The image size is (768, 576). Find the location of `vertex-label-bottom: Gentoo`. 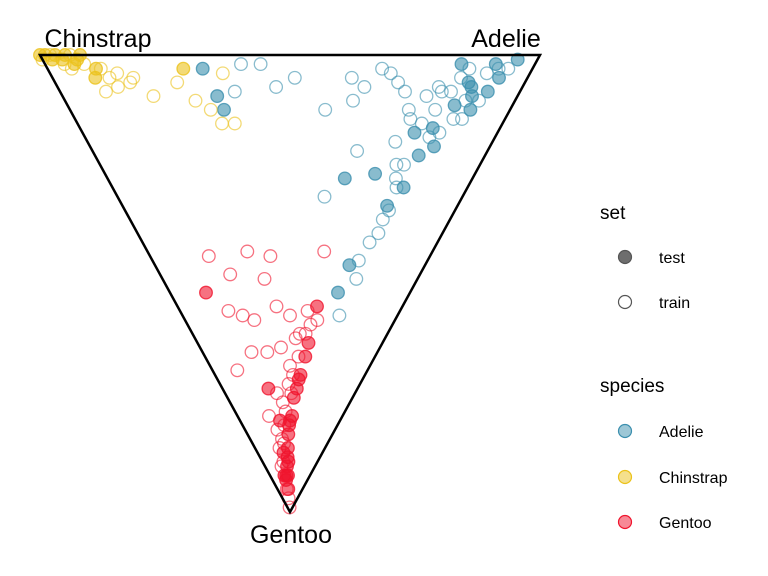

vertex-label-bottom: Gentoo is located at coordinates (291, 535).